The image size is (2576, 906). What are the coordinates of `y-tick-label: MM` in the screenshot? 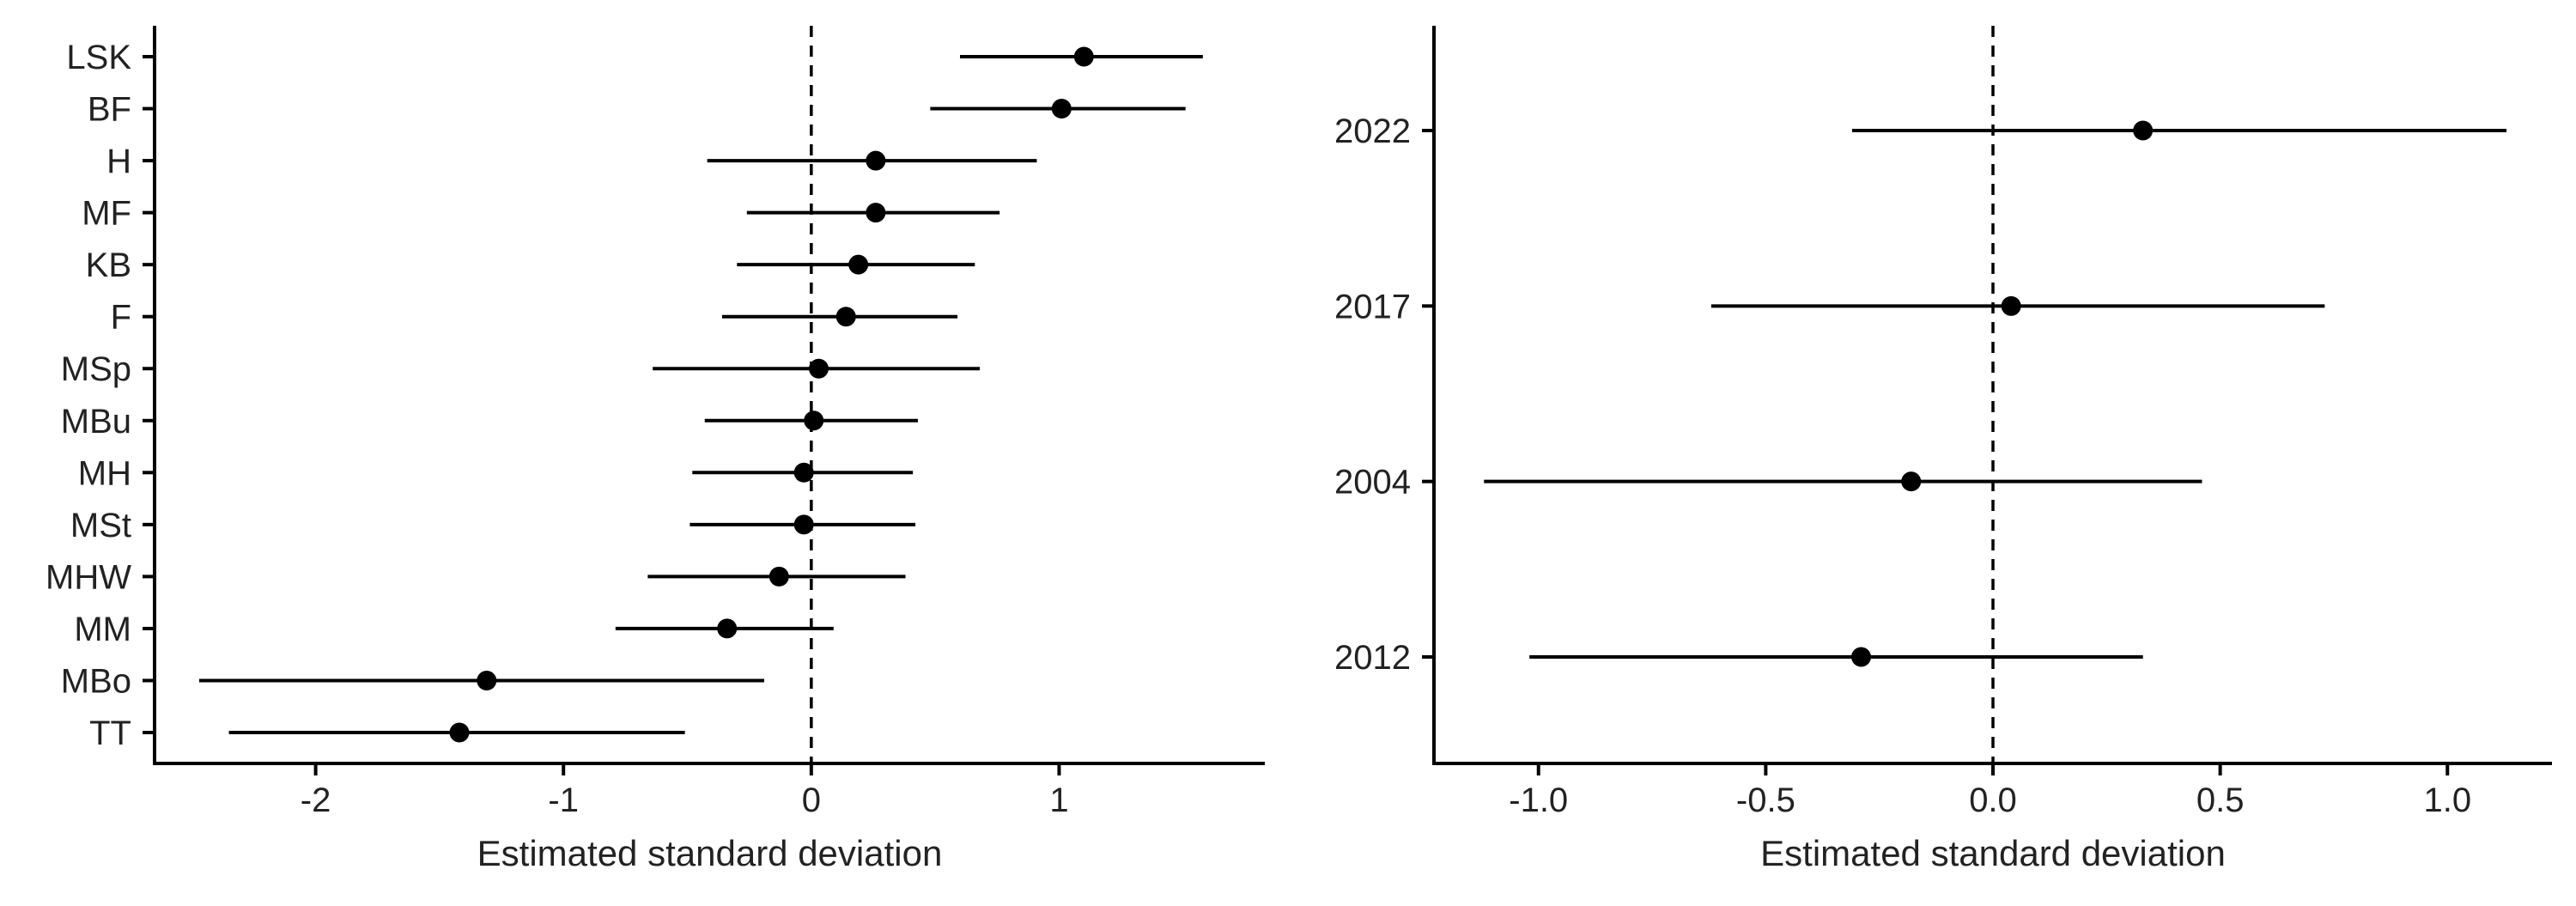 It's located at (102, 629).